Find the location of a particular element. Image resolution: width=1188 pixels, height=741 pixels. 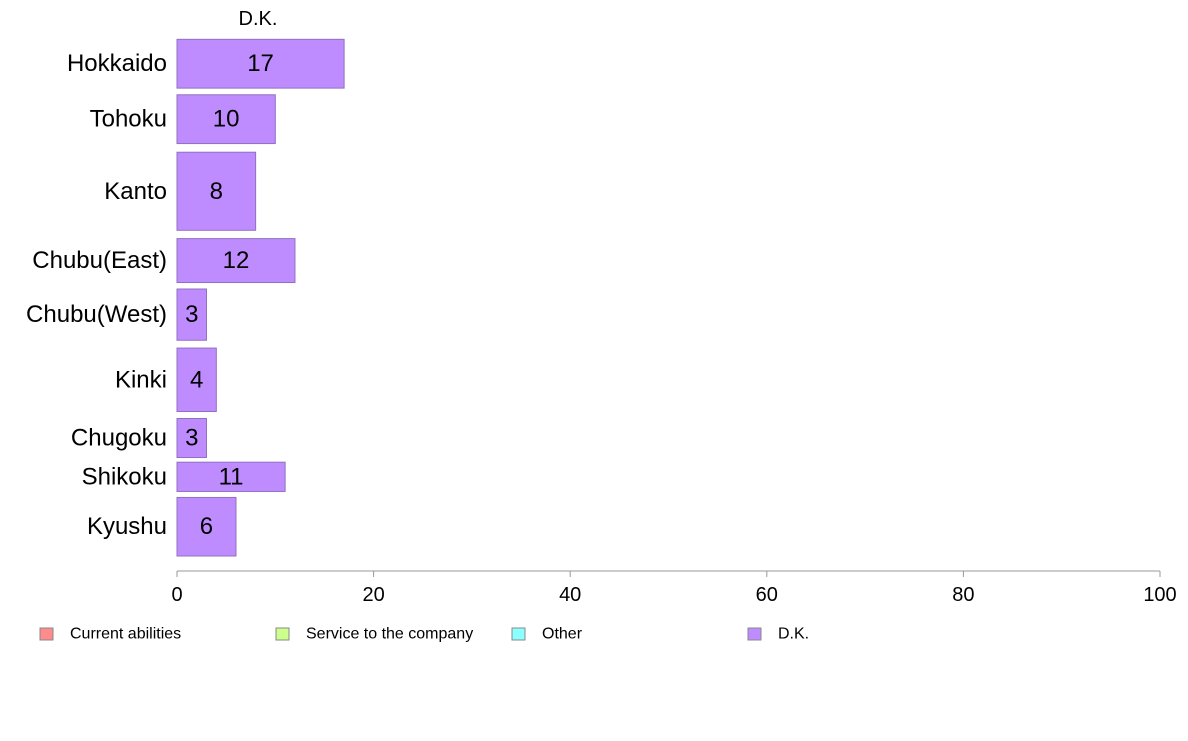

legend-label: Current abilities is located at coordinates (125, 634).